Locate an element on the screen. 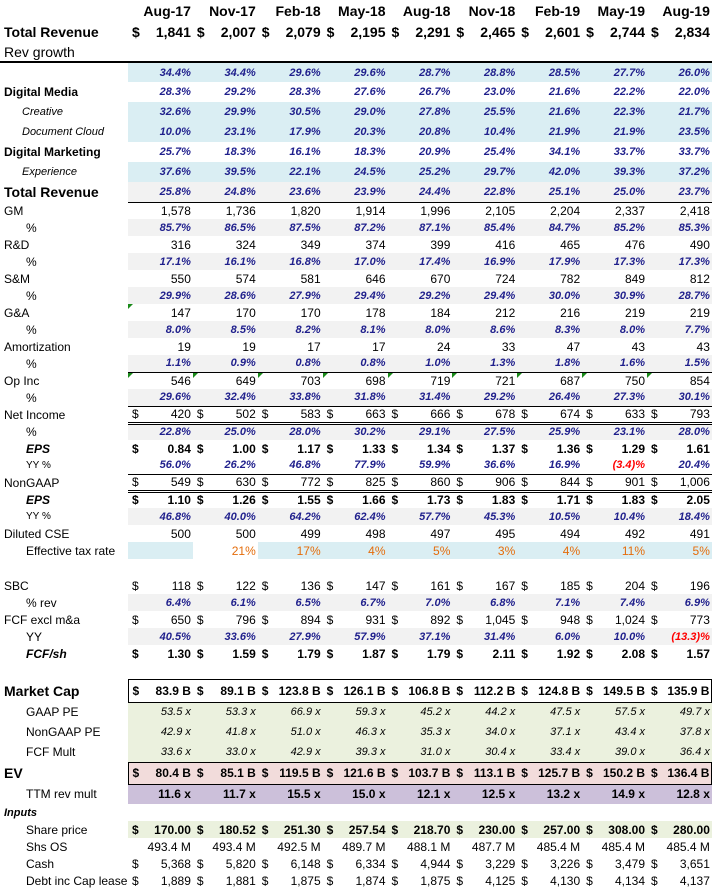  data-cell: 18.4% is located at coordinates (679, 516).